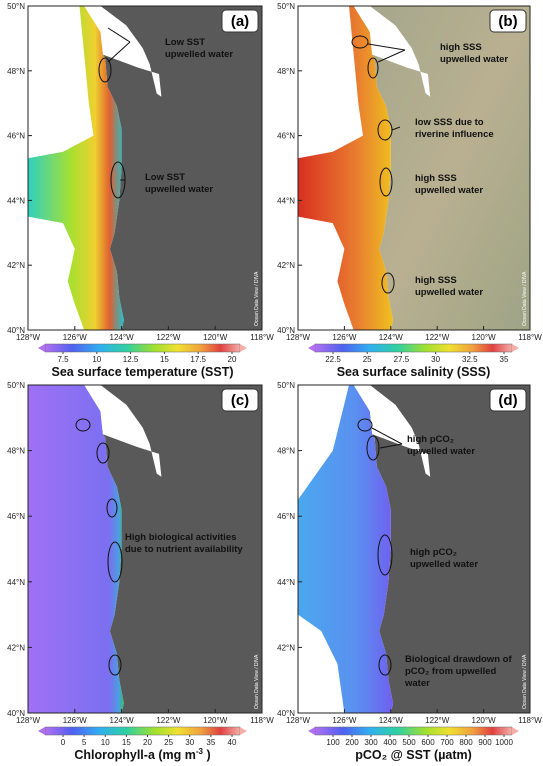 The width and height of the screenshot is (543, 766). What do you see at coordinates (371, 742) in the screenshot?
I see `colorbar-tick-label: 300` at bounding box center [371, 742].